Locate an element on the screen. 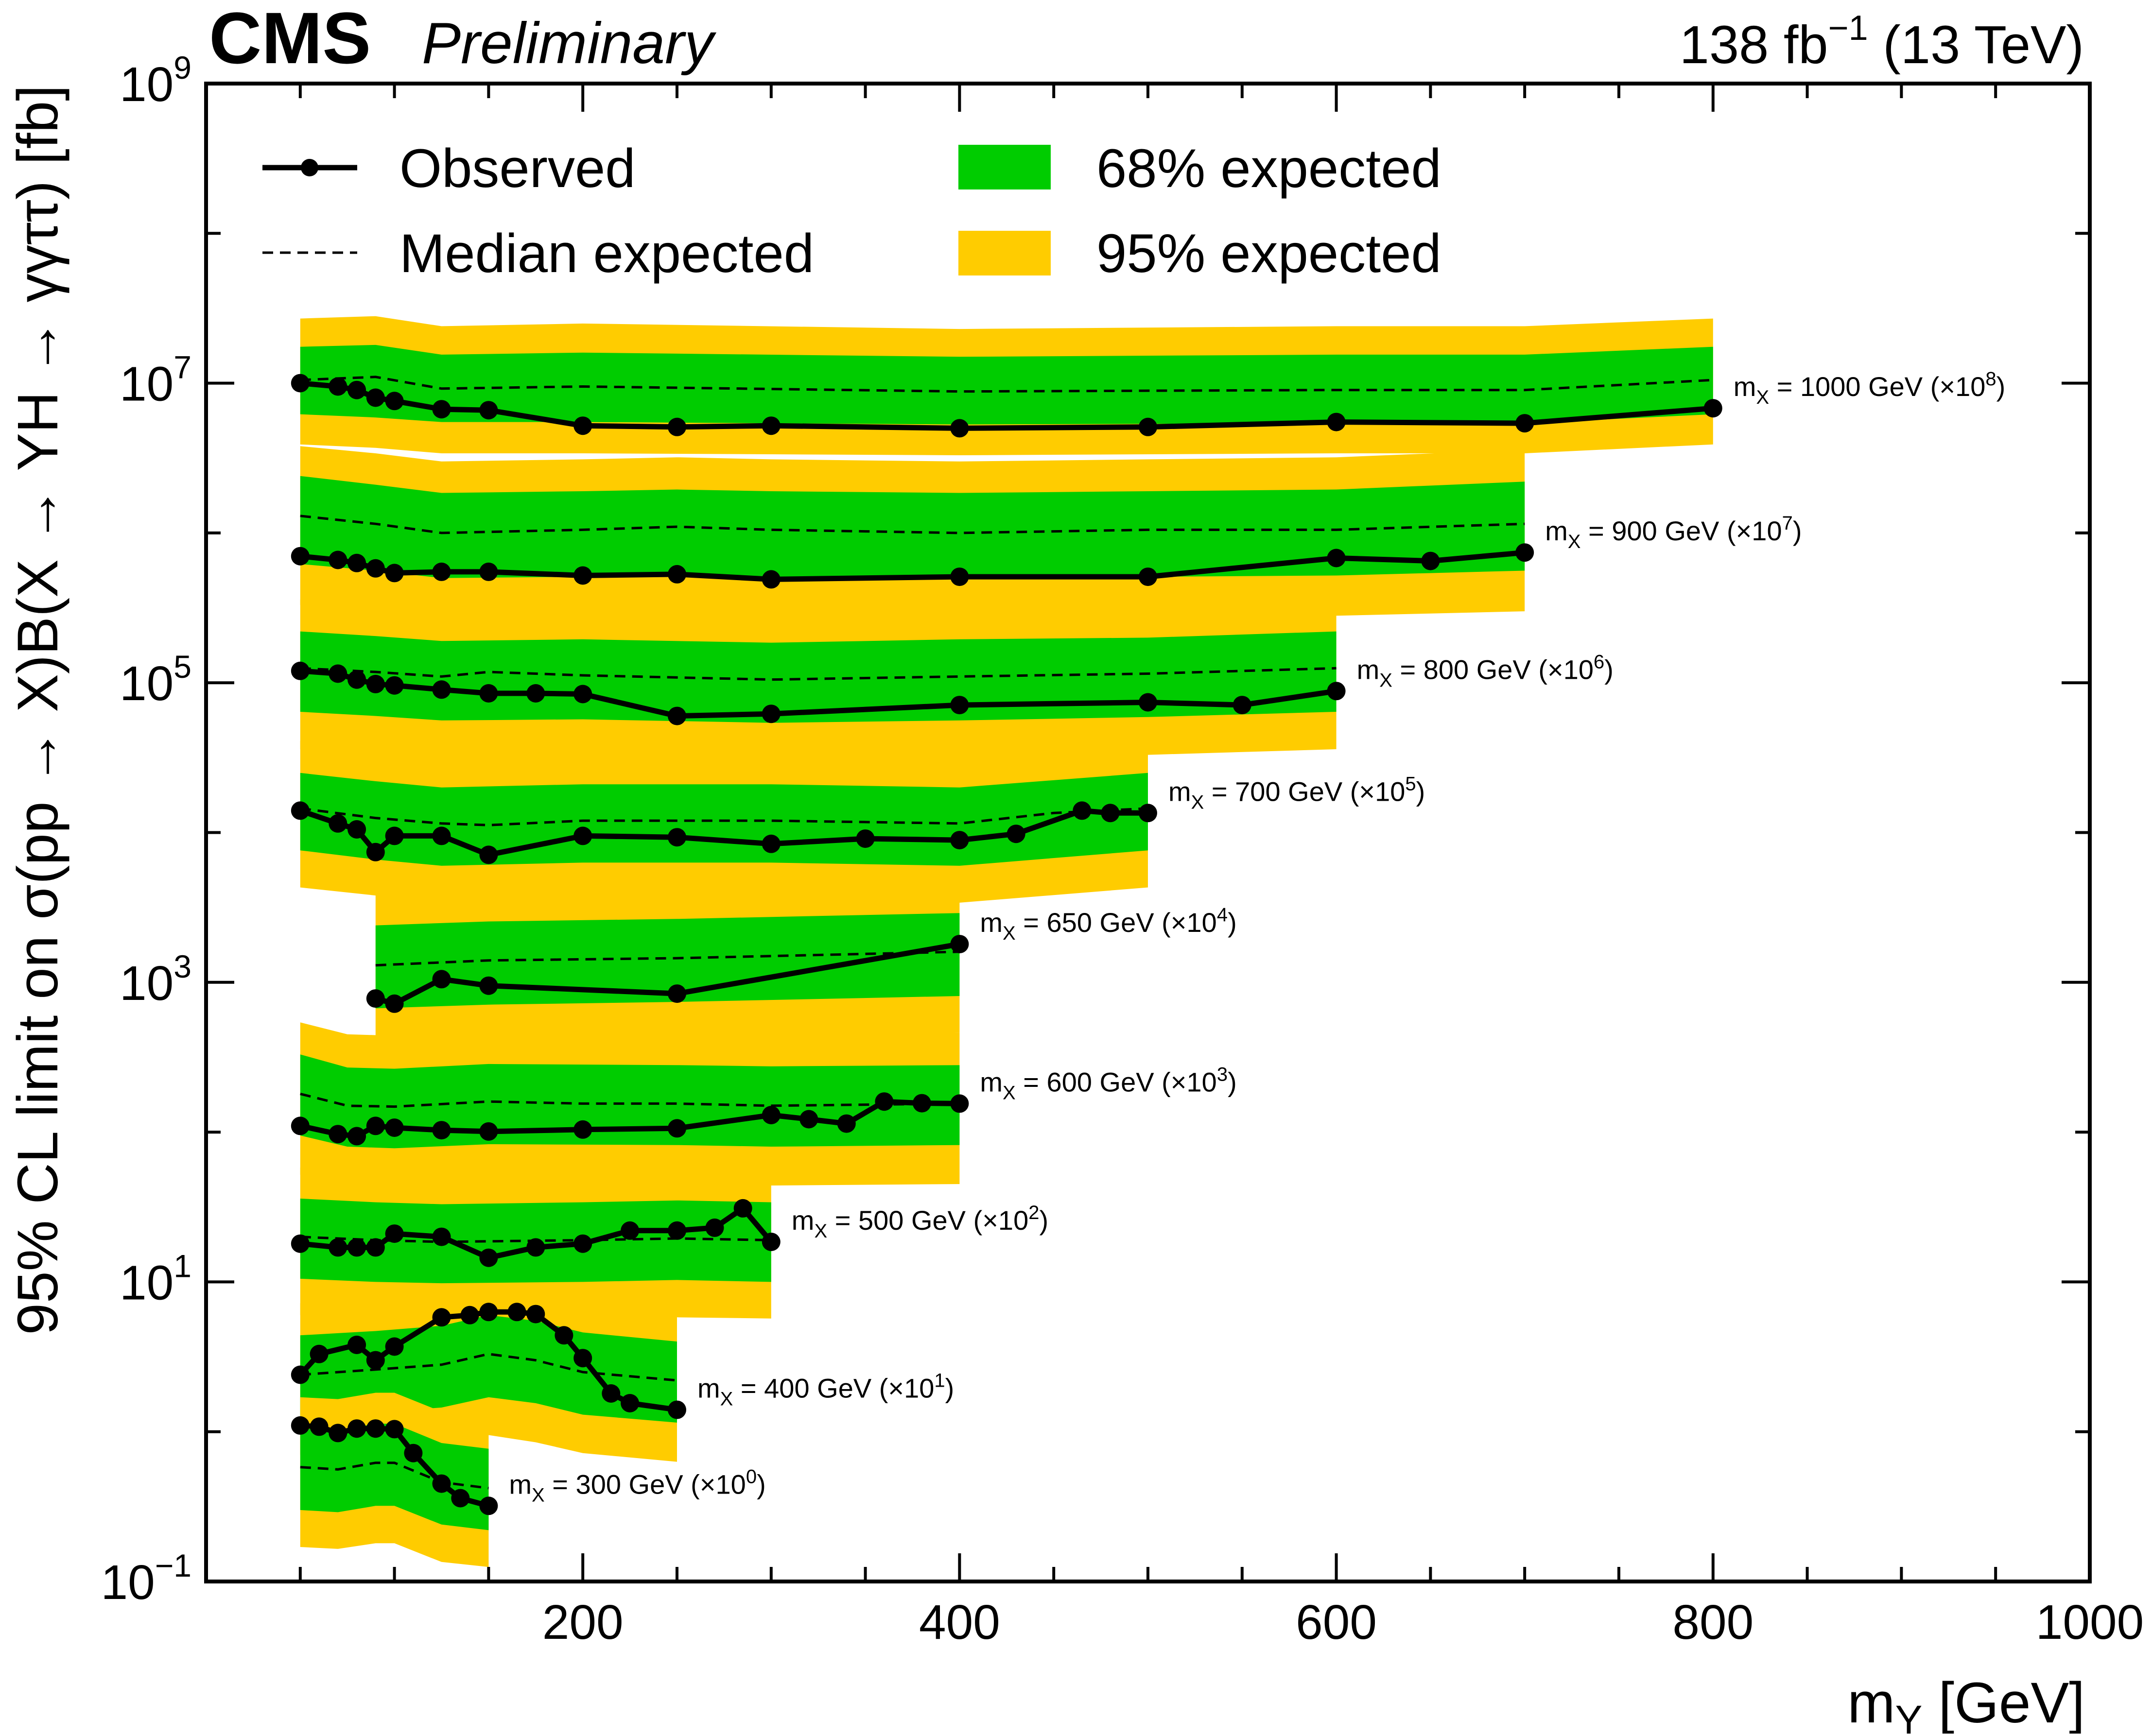  legend-observed-marker is located at coordinates (309, 167).